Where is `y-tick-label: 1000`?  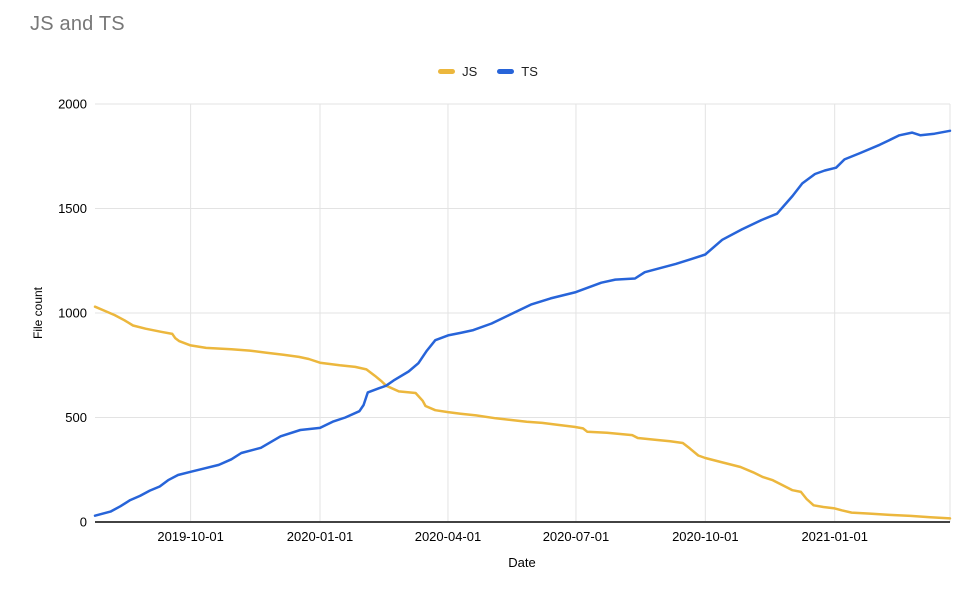 y-tick-label: 1000 is located at coordinates (72, 313).